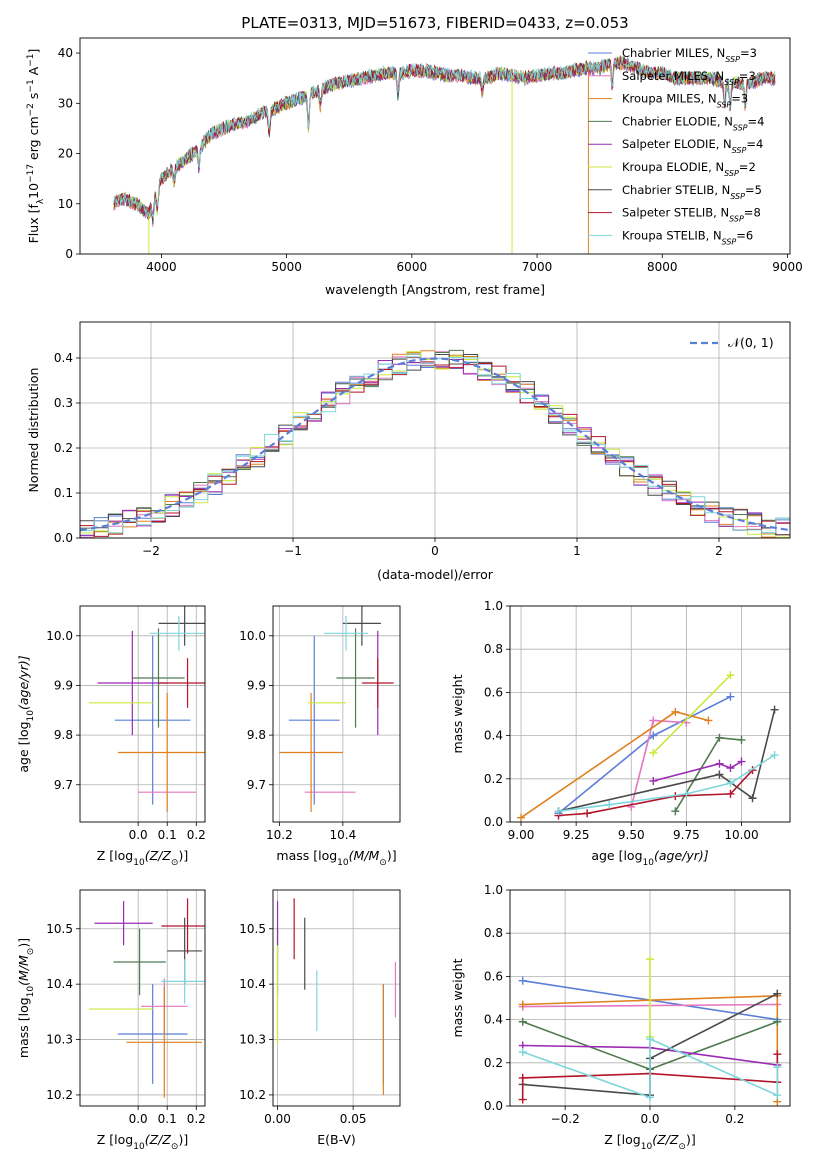  I want to click on y-tick-label: 10.3, so click(59, 1040).